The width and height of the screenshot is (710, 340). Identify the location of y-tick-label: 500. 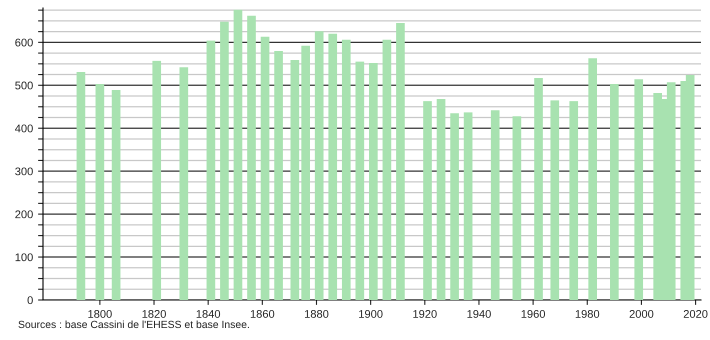
(24, 86).